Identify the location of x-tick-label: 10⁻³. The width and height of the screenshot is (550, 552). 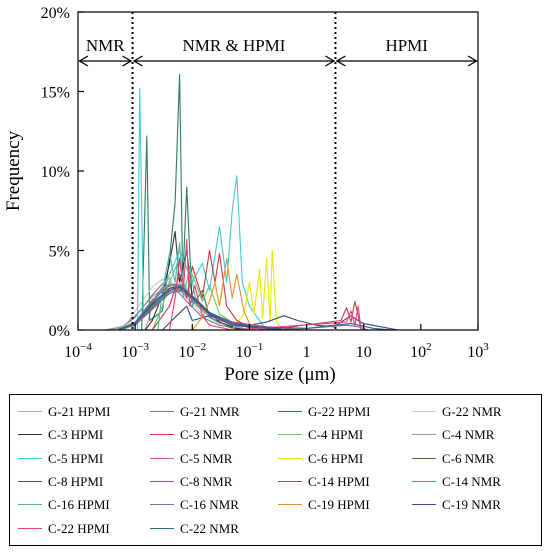
(135, 351).